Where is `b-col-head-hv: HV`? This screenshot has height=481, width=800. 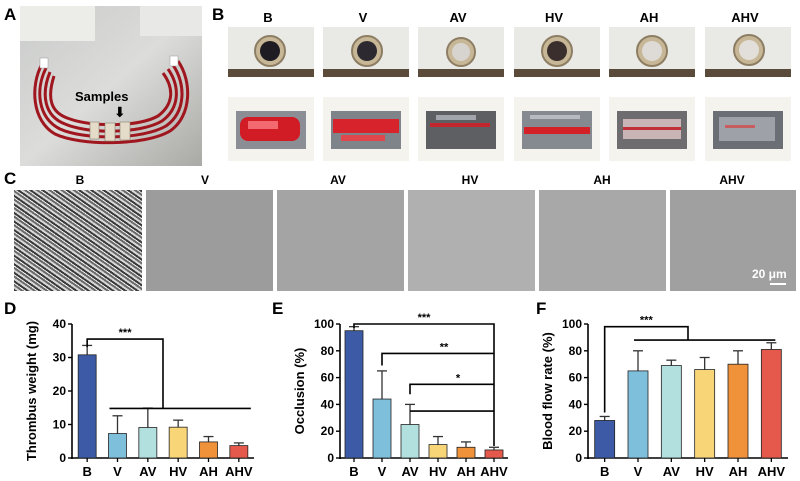
b-col-head-hv: HV is located at coordinates (554, 17).